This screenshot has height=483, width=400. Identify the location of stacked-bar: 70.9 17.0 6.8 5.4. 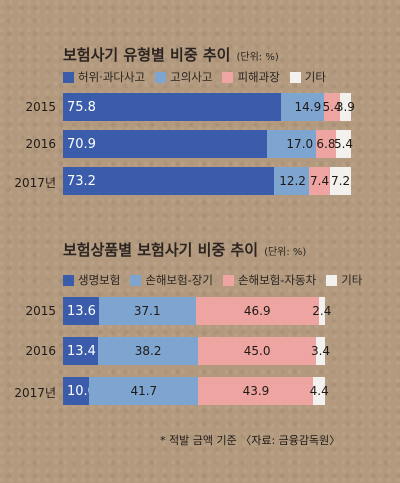
(208, 144).